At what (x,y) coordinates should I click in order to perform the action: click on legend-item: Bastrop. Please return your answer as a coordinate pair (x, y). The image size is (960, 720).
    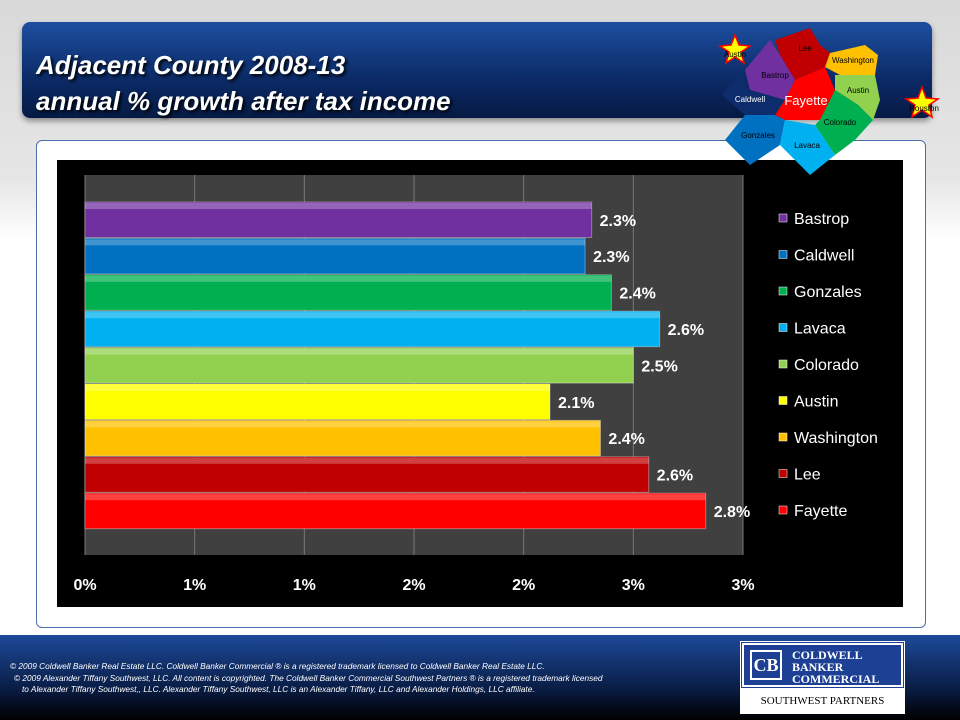
    Looking at the image, I should click on (821, 219).